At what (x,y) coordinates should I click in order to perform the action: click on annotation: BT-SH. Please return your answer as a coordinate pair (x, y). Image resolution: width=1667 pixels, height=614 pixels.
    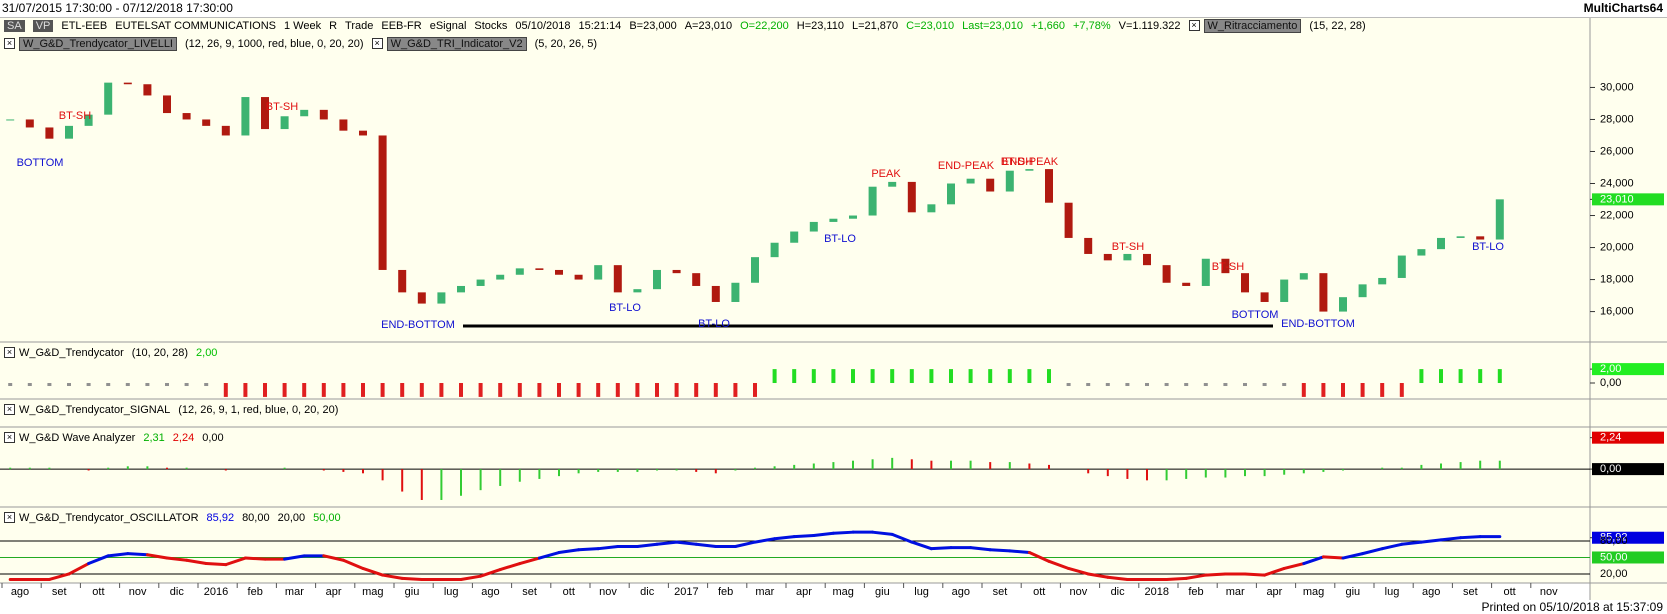
    Looking at the image, I should click on (1017, 162).